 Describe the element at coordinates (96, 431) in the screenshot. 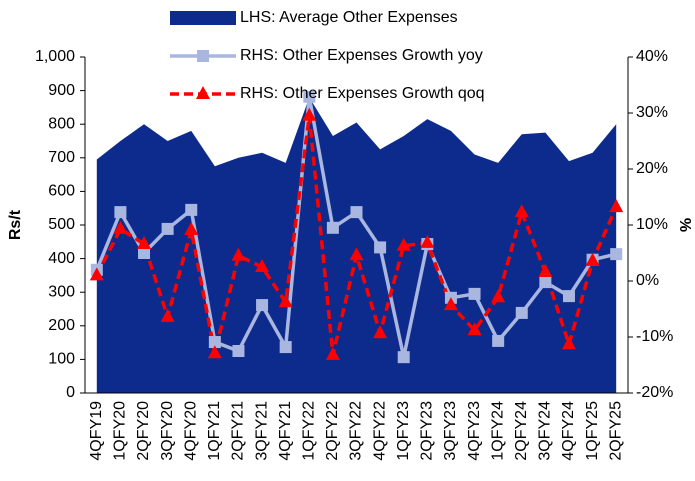

I see `x-tick-label: 4QFY19` at that location.